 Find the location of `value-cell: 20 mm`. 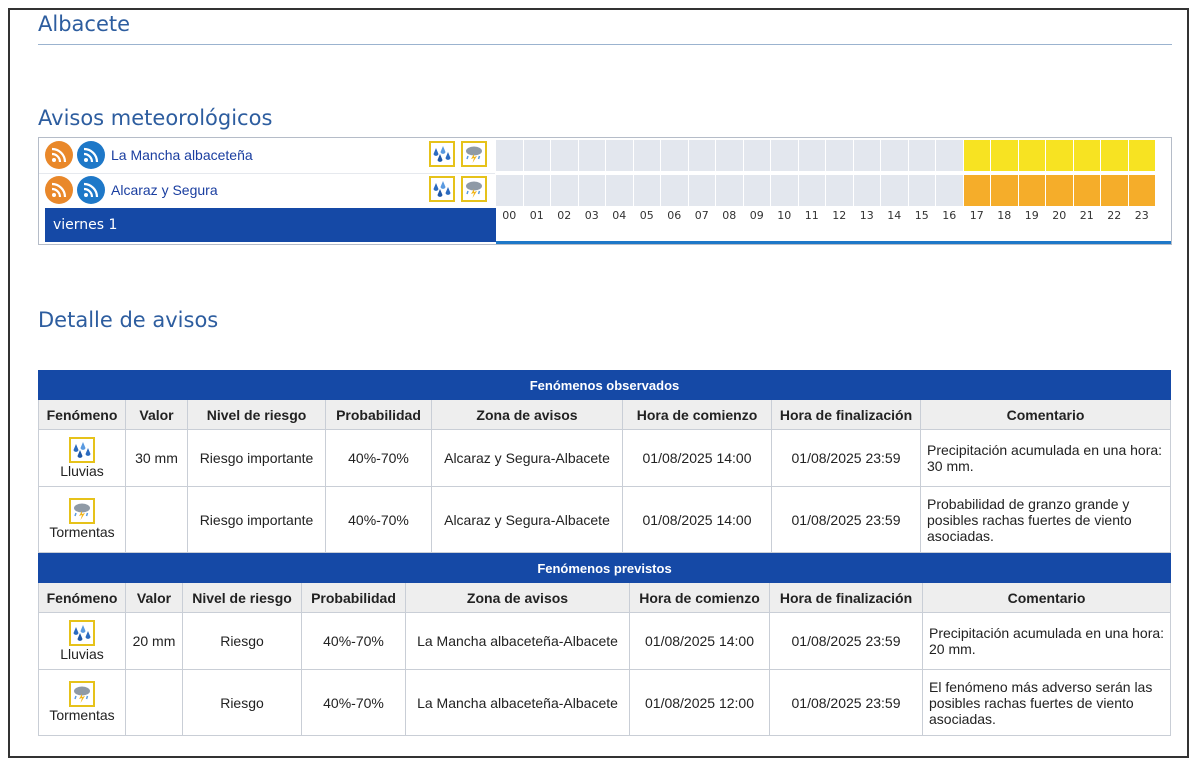

value-cell: 20 mm is located at coordinates (154, 641).